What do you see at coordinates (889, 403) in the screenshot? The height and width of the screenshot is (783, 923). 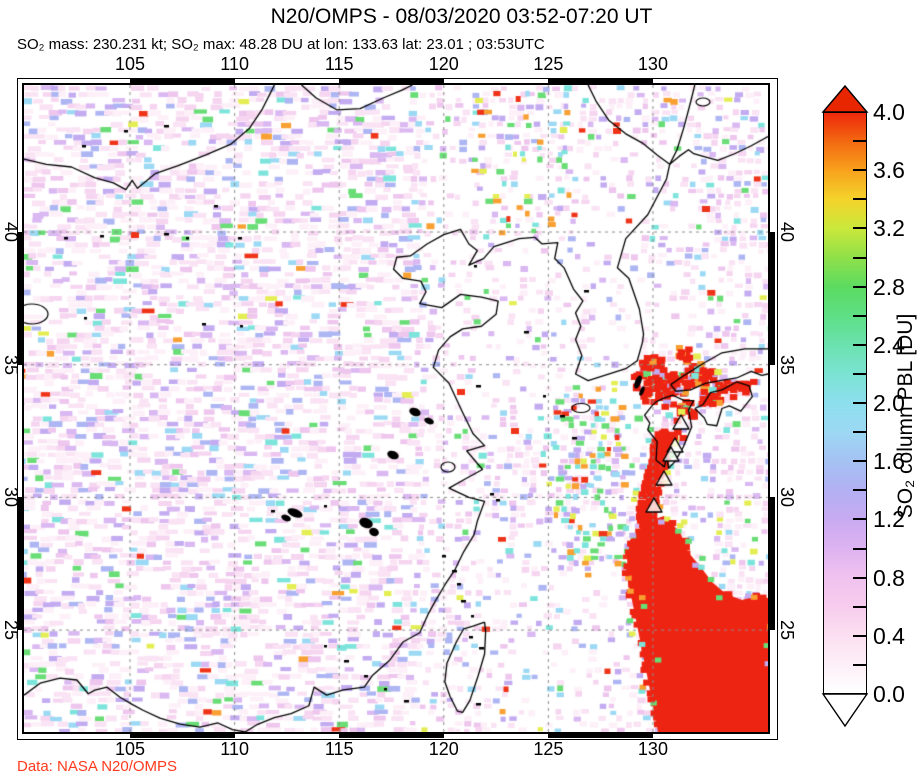 I see `colorbar-tick-label: 2.0` at bounding box center [889, 403].